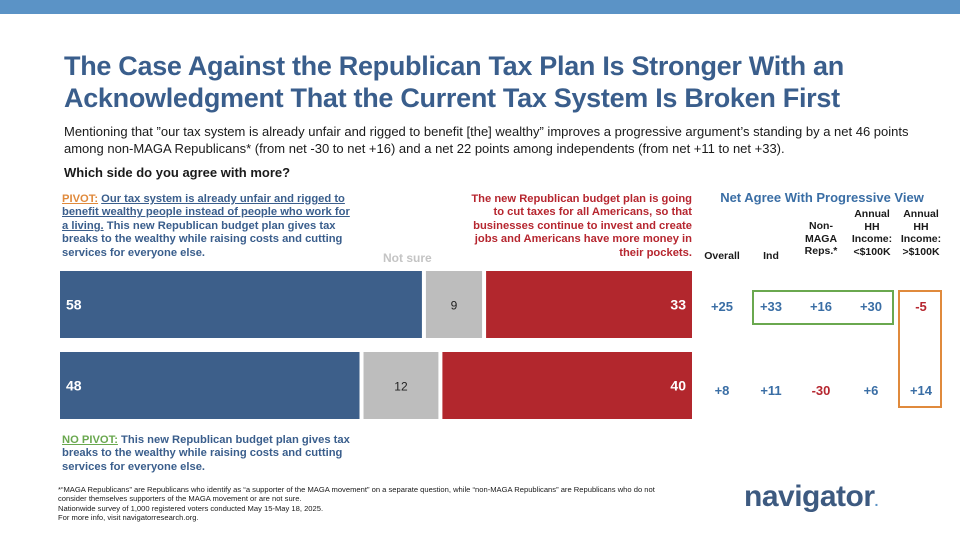 This screenshot has width=960, height=540. Describe the element at coordinates (74, 386) in the screenshot. I see `bar-label-no-pivot-progressive-statement: 48` at that location.